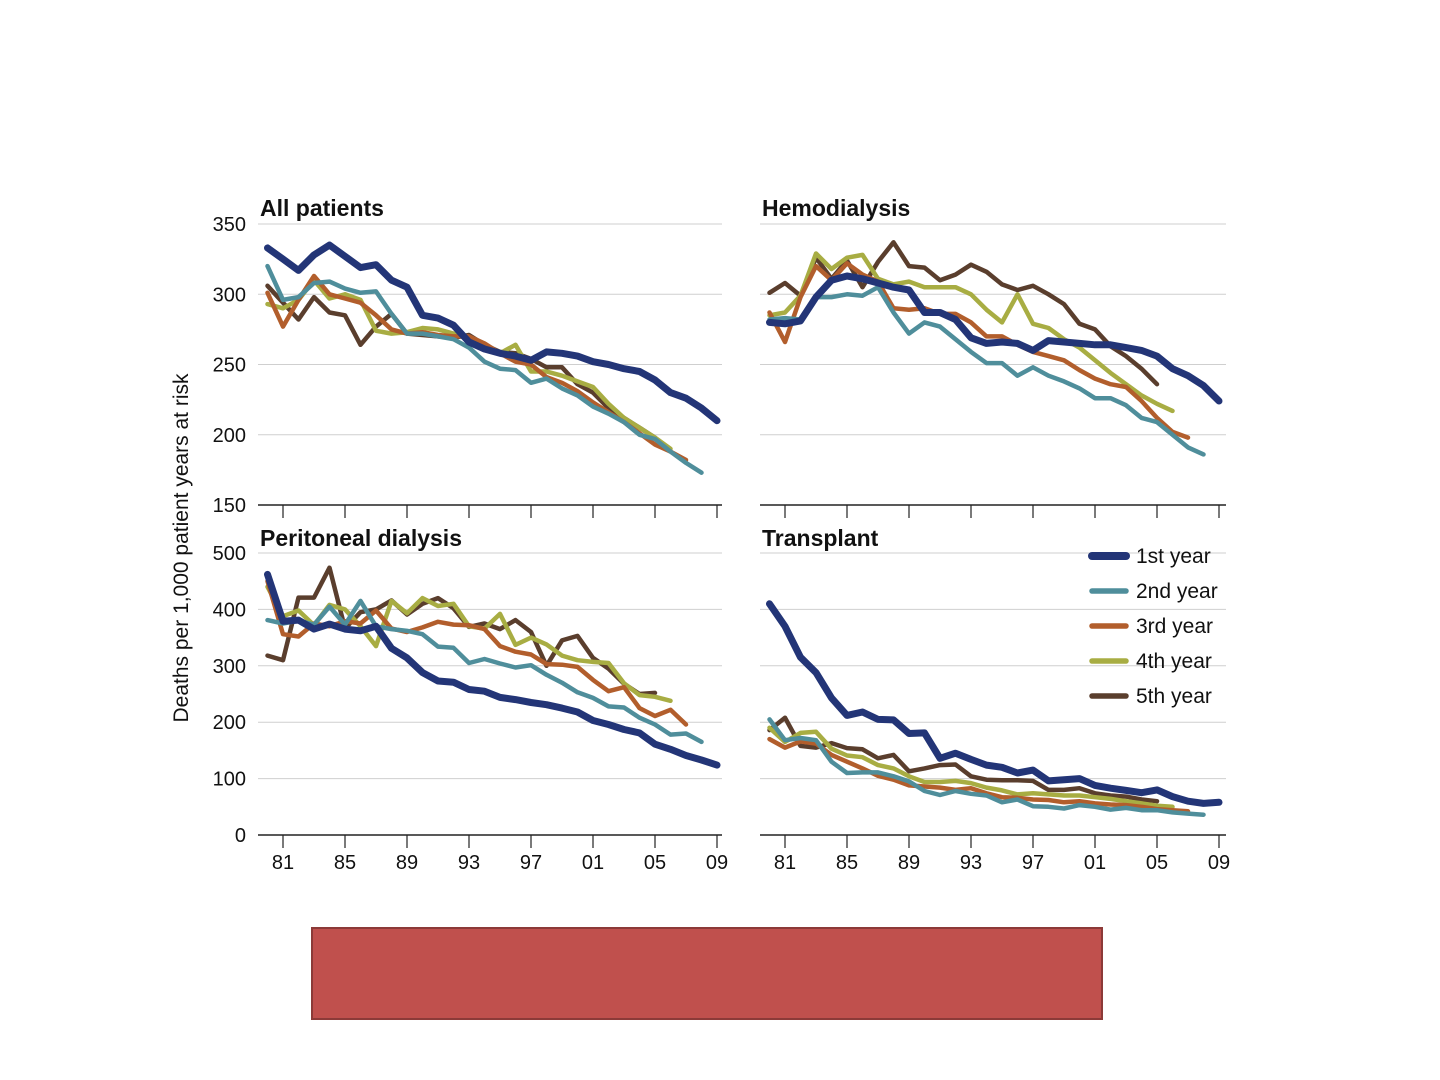  I want to click on y-tick-label: 500, so click(229, 554).